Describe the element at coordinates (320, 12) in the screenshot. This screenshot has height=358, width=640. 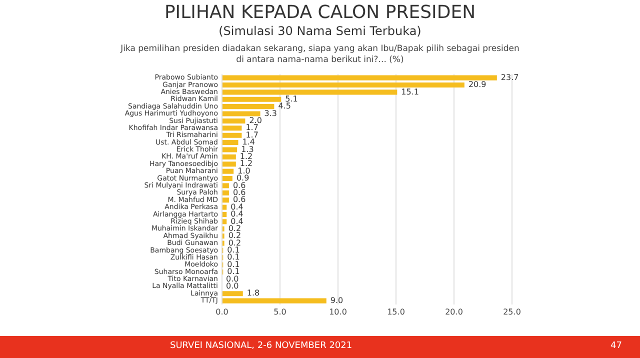
I see `chart-title: PILIHAN KEPADA CALON PRESIDEN` at that location.